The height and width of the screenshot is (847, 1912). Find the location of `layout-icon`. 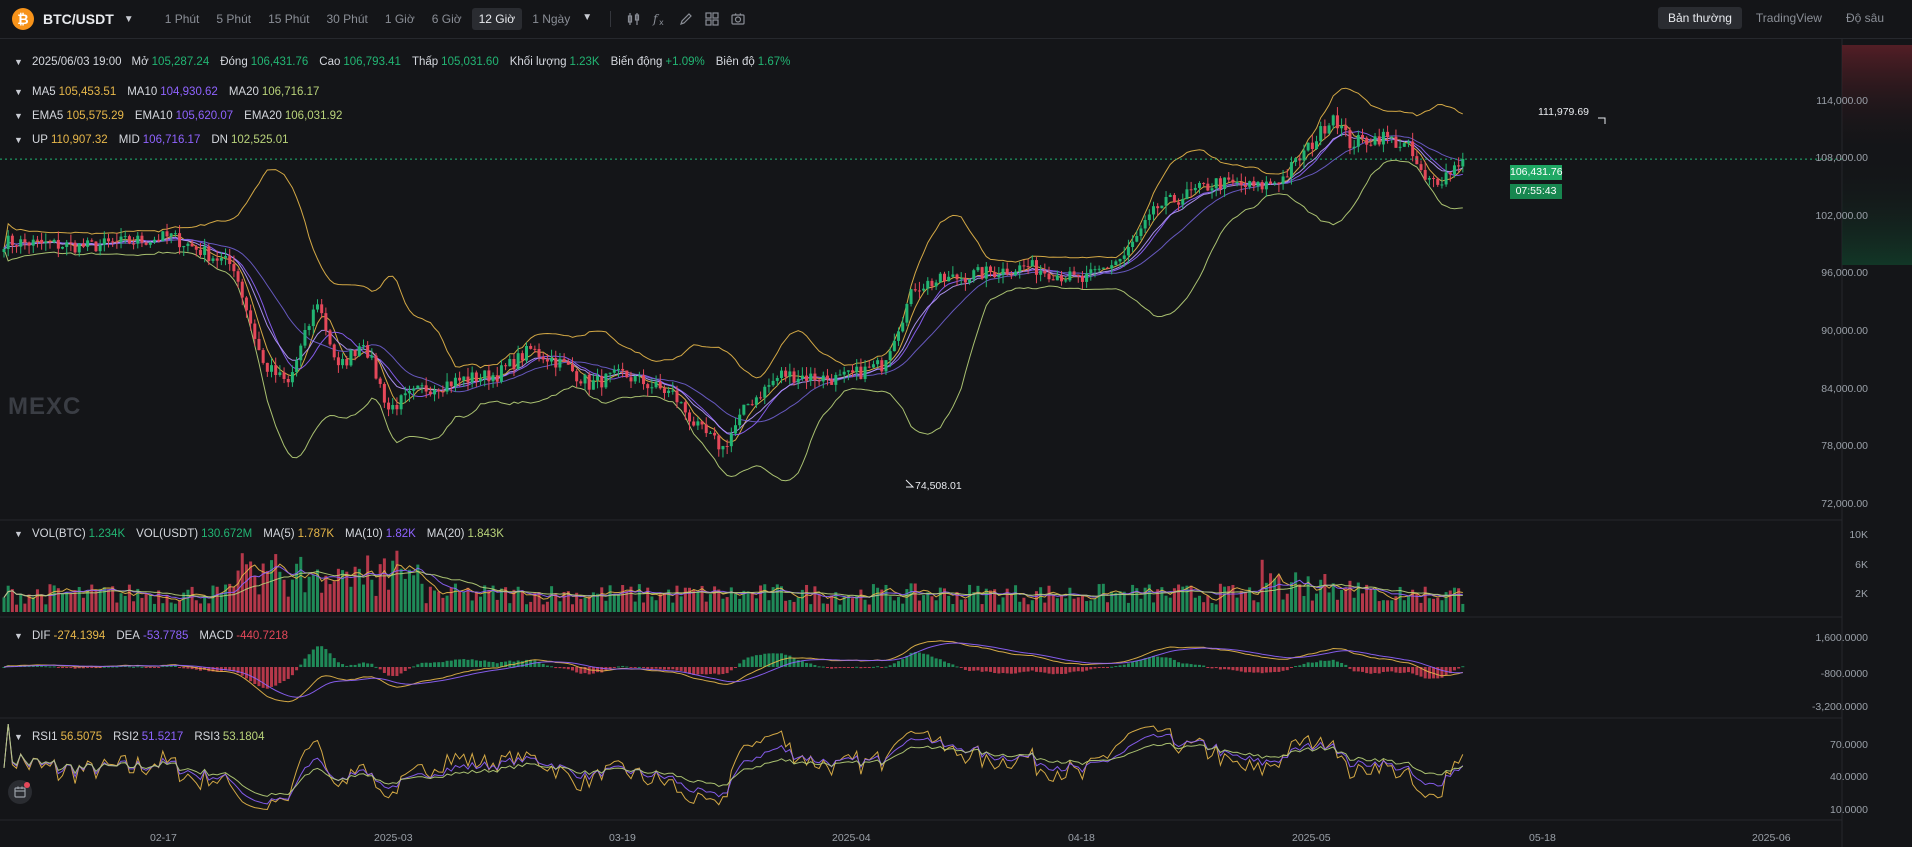

layout-icon is located at coordinates (712, 19).